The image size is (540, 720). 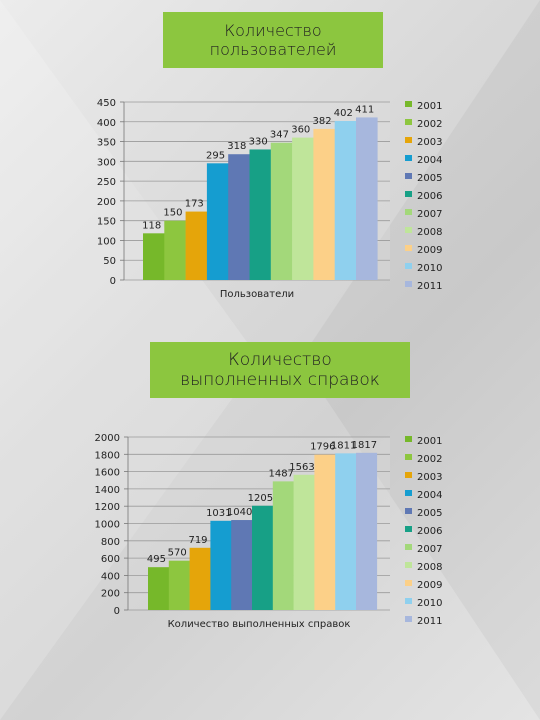 I want to click on data-label-2005: 318, so click(x=236, y=146).